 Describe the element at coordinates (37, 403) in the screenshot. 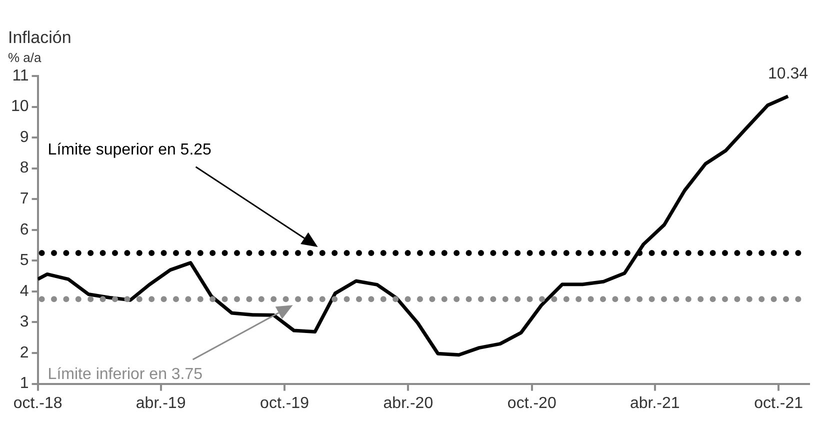

I see `x-tick-label: oct.-18` at that location.